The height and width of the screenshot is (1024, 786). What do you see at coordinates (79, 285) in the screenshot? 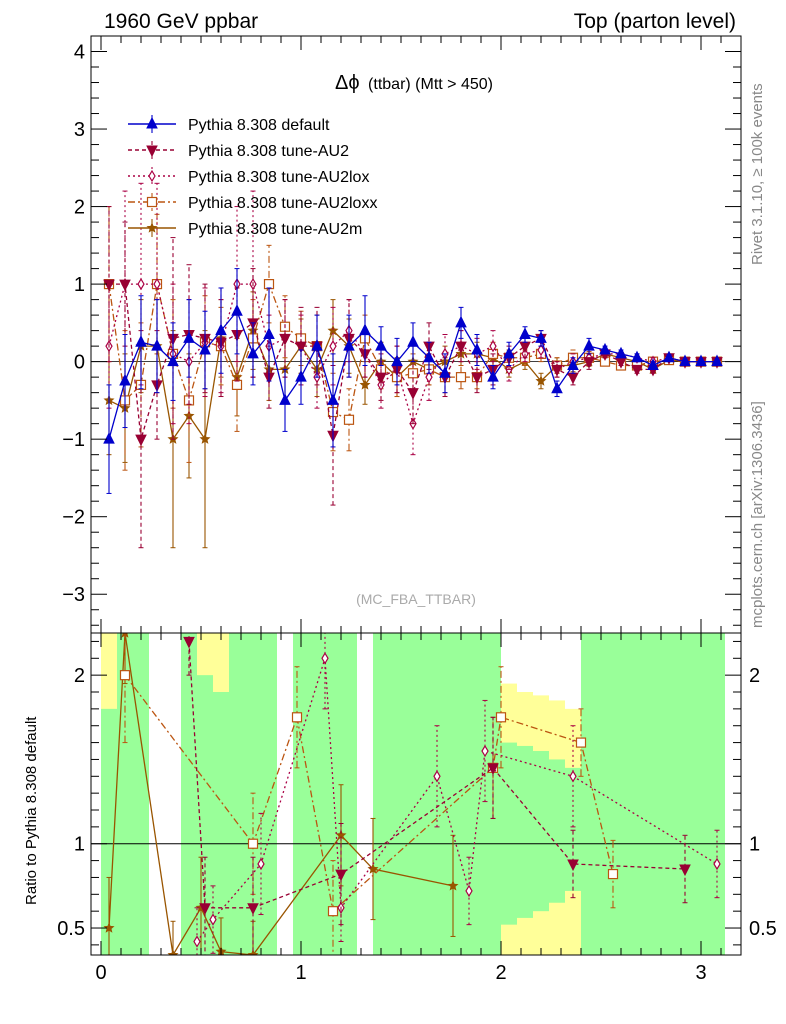
I see `y-tick-label: 1` at bounding box center [79, 285].